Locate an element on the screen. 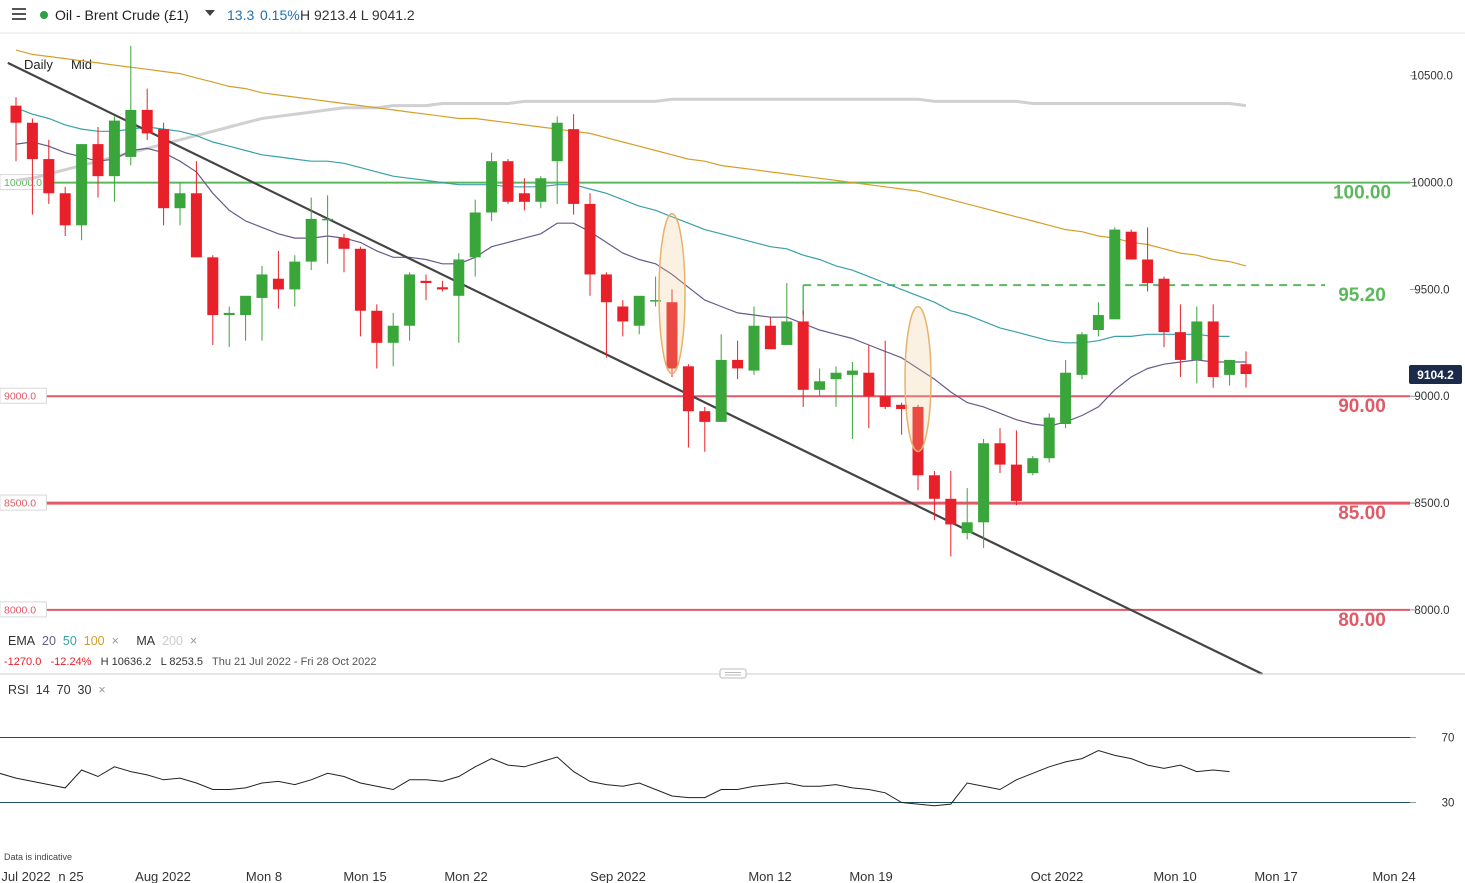  stats-change: -1270.0 is located at coordinates (23, 662).